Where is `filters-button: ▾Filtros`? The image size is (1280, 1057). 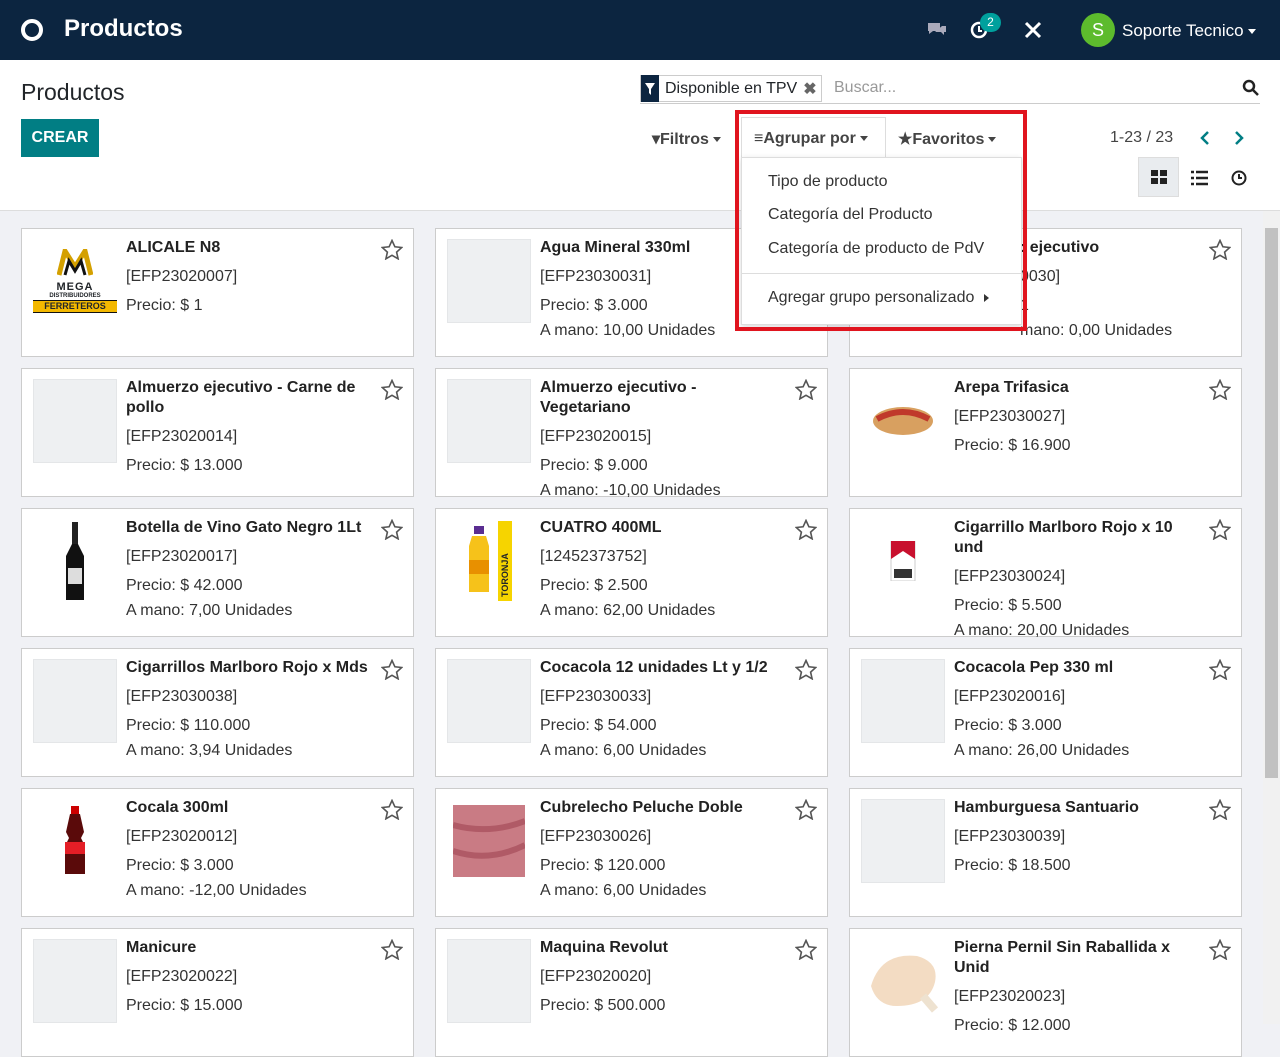 filters-button: ▾Filtros is located at coordinates (686, 139).